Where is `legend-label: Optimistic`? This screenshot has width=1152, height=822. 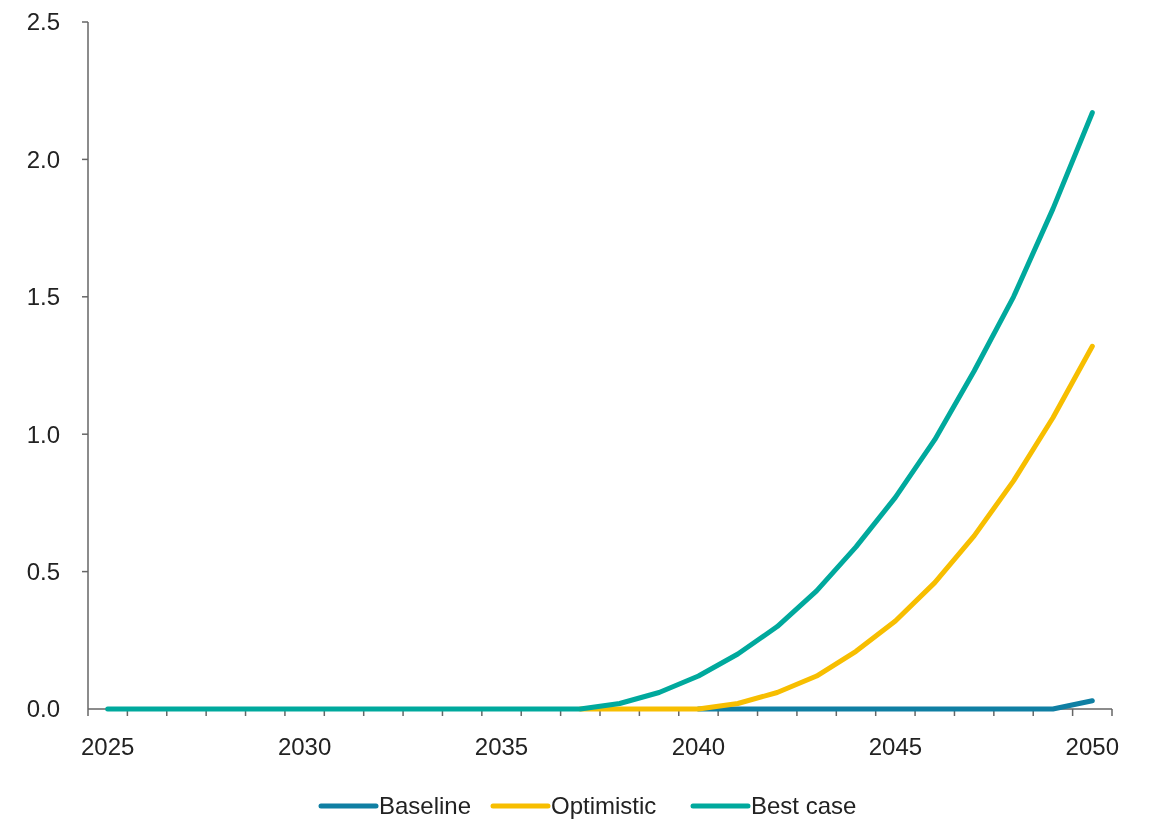
legend-label: Optimistic is located at coordinates (604, 806).